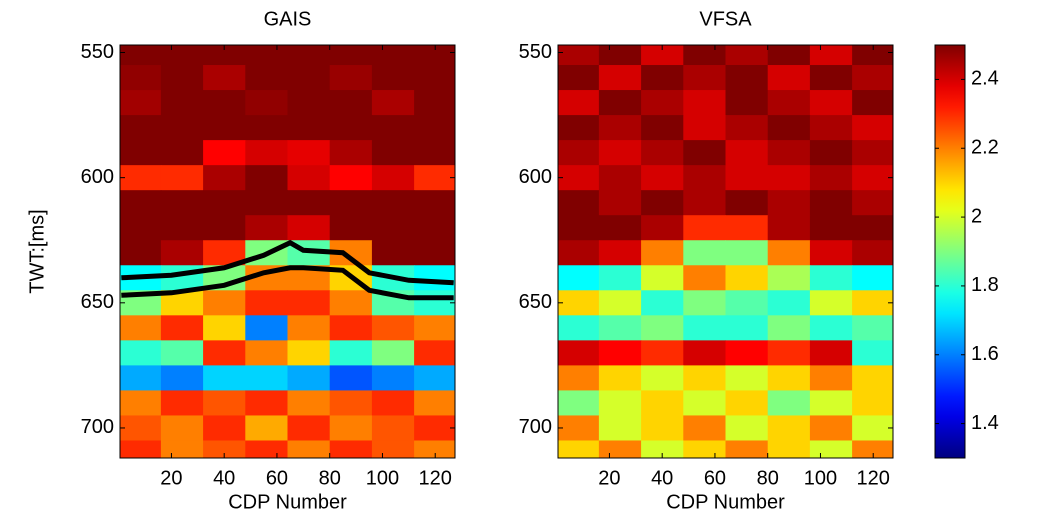 Image resolution: width=1038 pixels, height=516 pixels. Describe the element at coordinates (985, 79) in the screenshot. I see `colorbar-tick-label: 2.4` at that location.